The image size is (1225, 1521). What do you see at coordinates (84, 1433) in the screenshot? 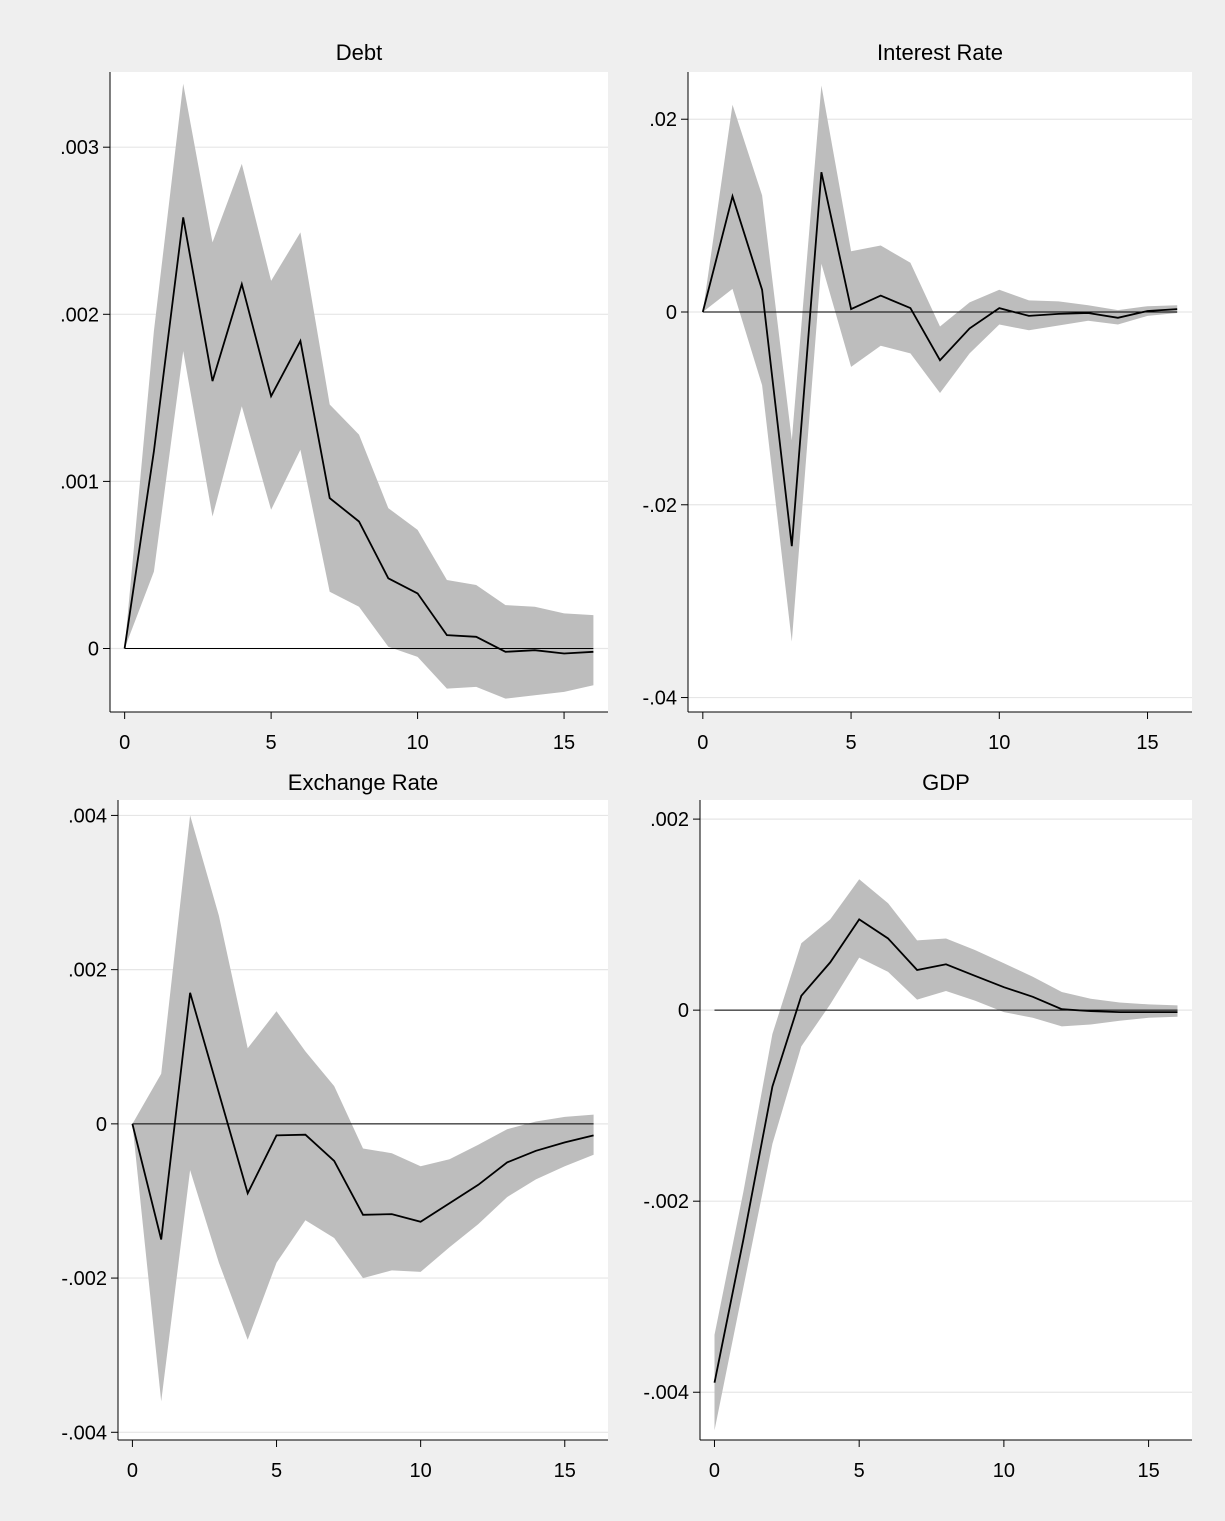
I see `exchange-rate-y-tick-label: -.004` at bounding box center [84, 1433].